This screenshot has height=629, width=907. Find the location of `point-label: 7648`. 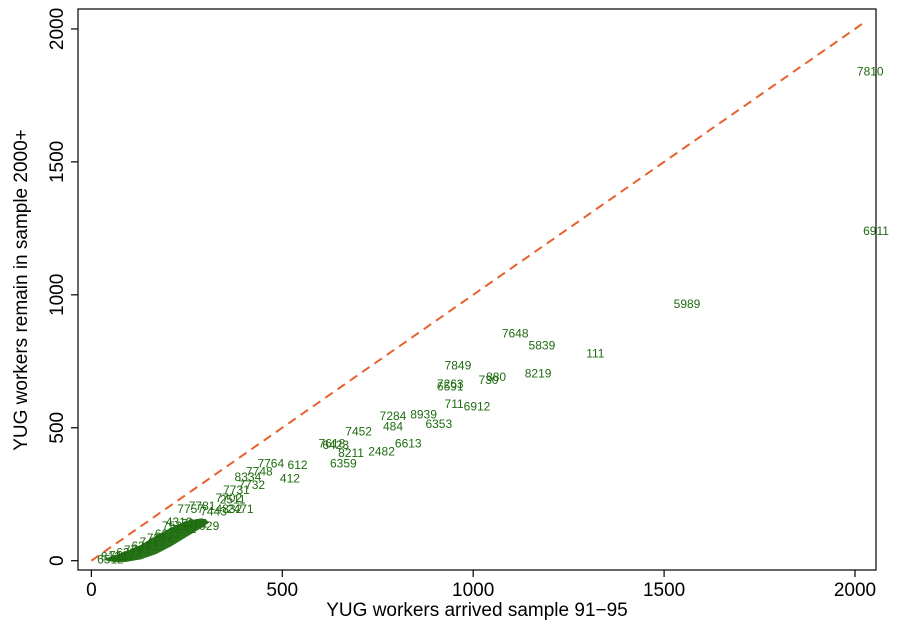

point-label: 7648 is located at coordinates (515, 333).